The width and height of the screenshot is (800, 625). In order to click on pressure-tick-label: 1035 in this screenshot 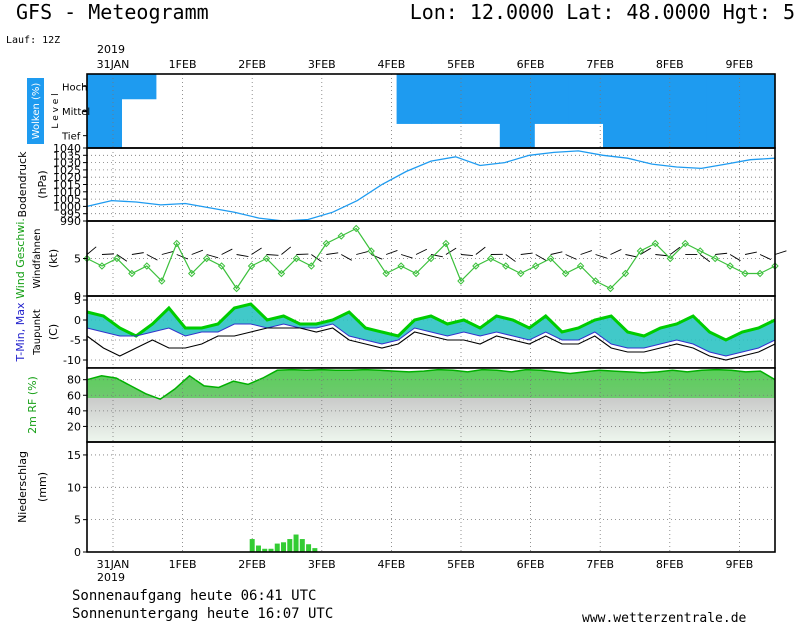, I will do `click(67, 155)`.